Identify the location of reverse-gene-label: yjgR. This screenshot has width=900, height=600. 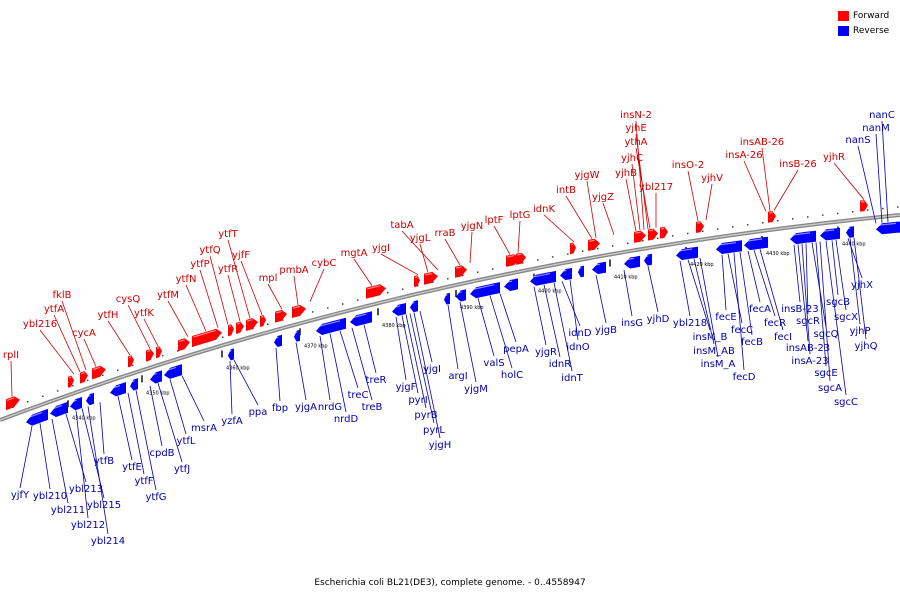
(546, 352).